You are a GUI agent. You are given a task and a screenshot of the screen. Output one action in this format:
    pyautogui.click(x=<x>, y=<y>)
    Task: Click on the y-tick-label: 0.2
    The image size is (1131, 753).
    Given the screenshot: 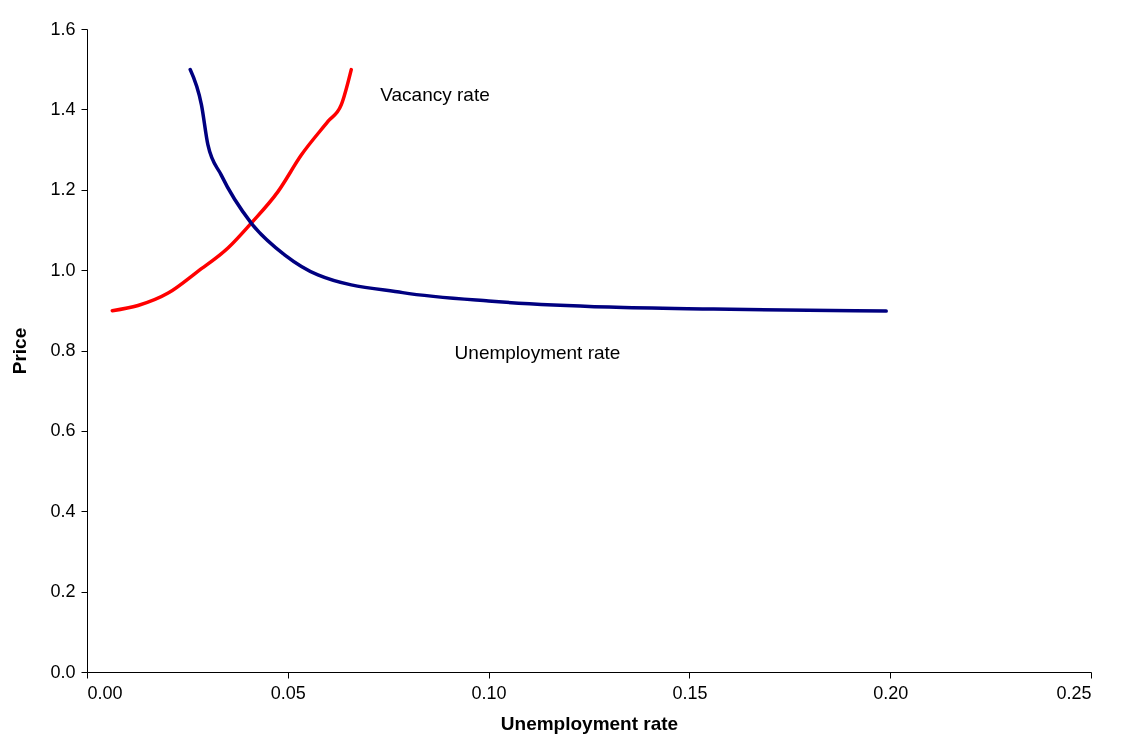 What is the action you would take?
    pyautogui.click(x=63, y=591)
    